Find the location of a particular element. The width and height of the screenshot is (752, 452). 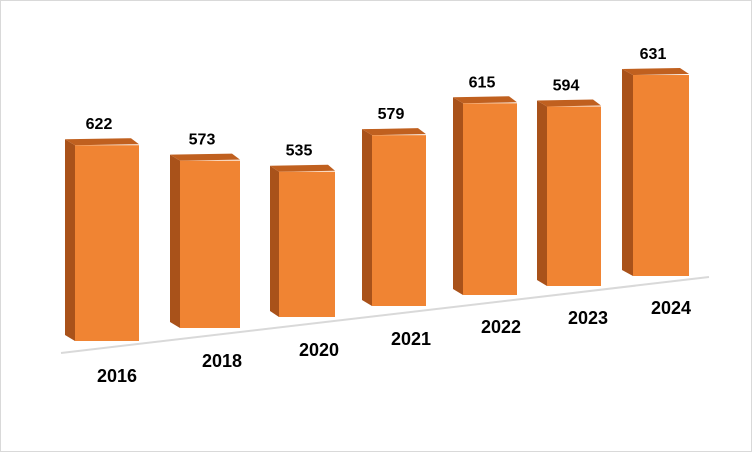

bar-2016 is located at coordinates (107, 243).